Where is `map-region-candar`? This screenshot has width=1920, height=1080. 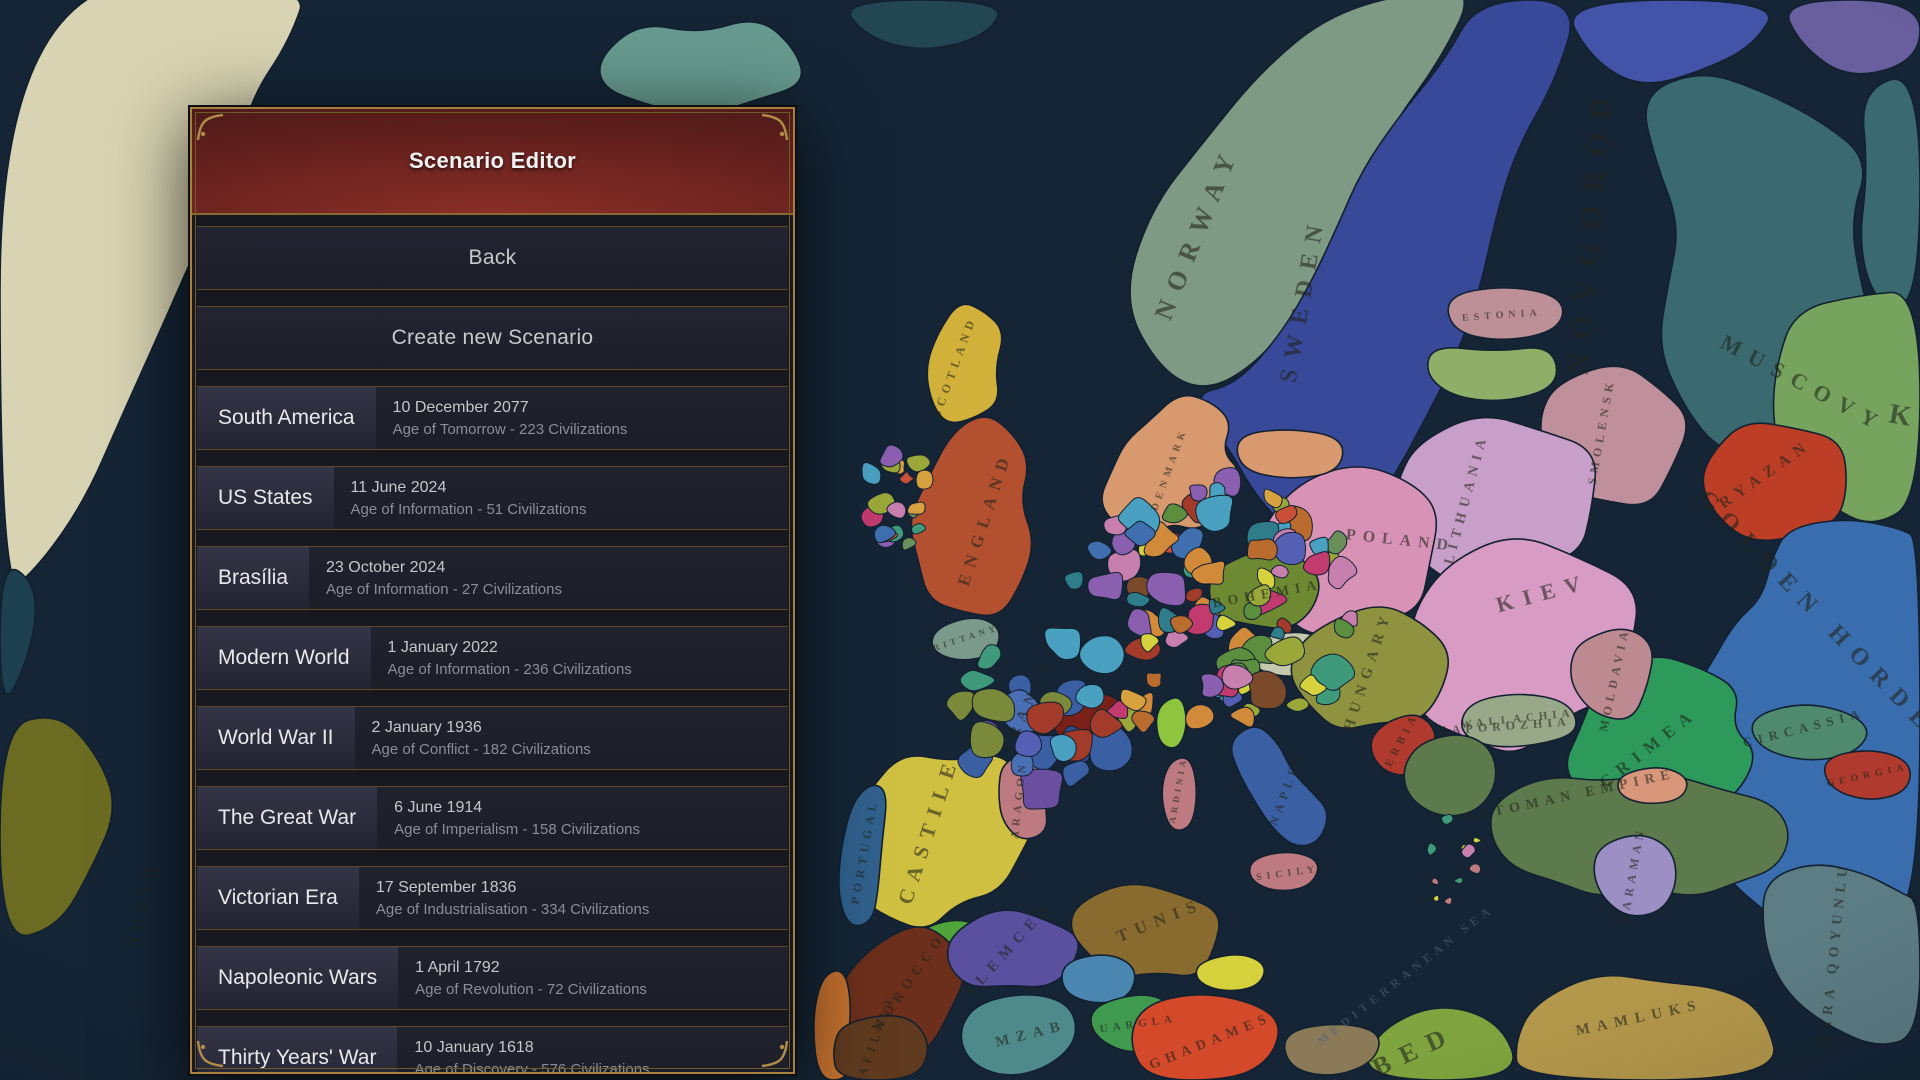 map-region-candar is located at coordinates (1652, 786).